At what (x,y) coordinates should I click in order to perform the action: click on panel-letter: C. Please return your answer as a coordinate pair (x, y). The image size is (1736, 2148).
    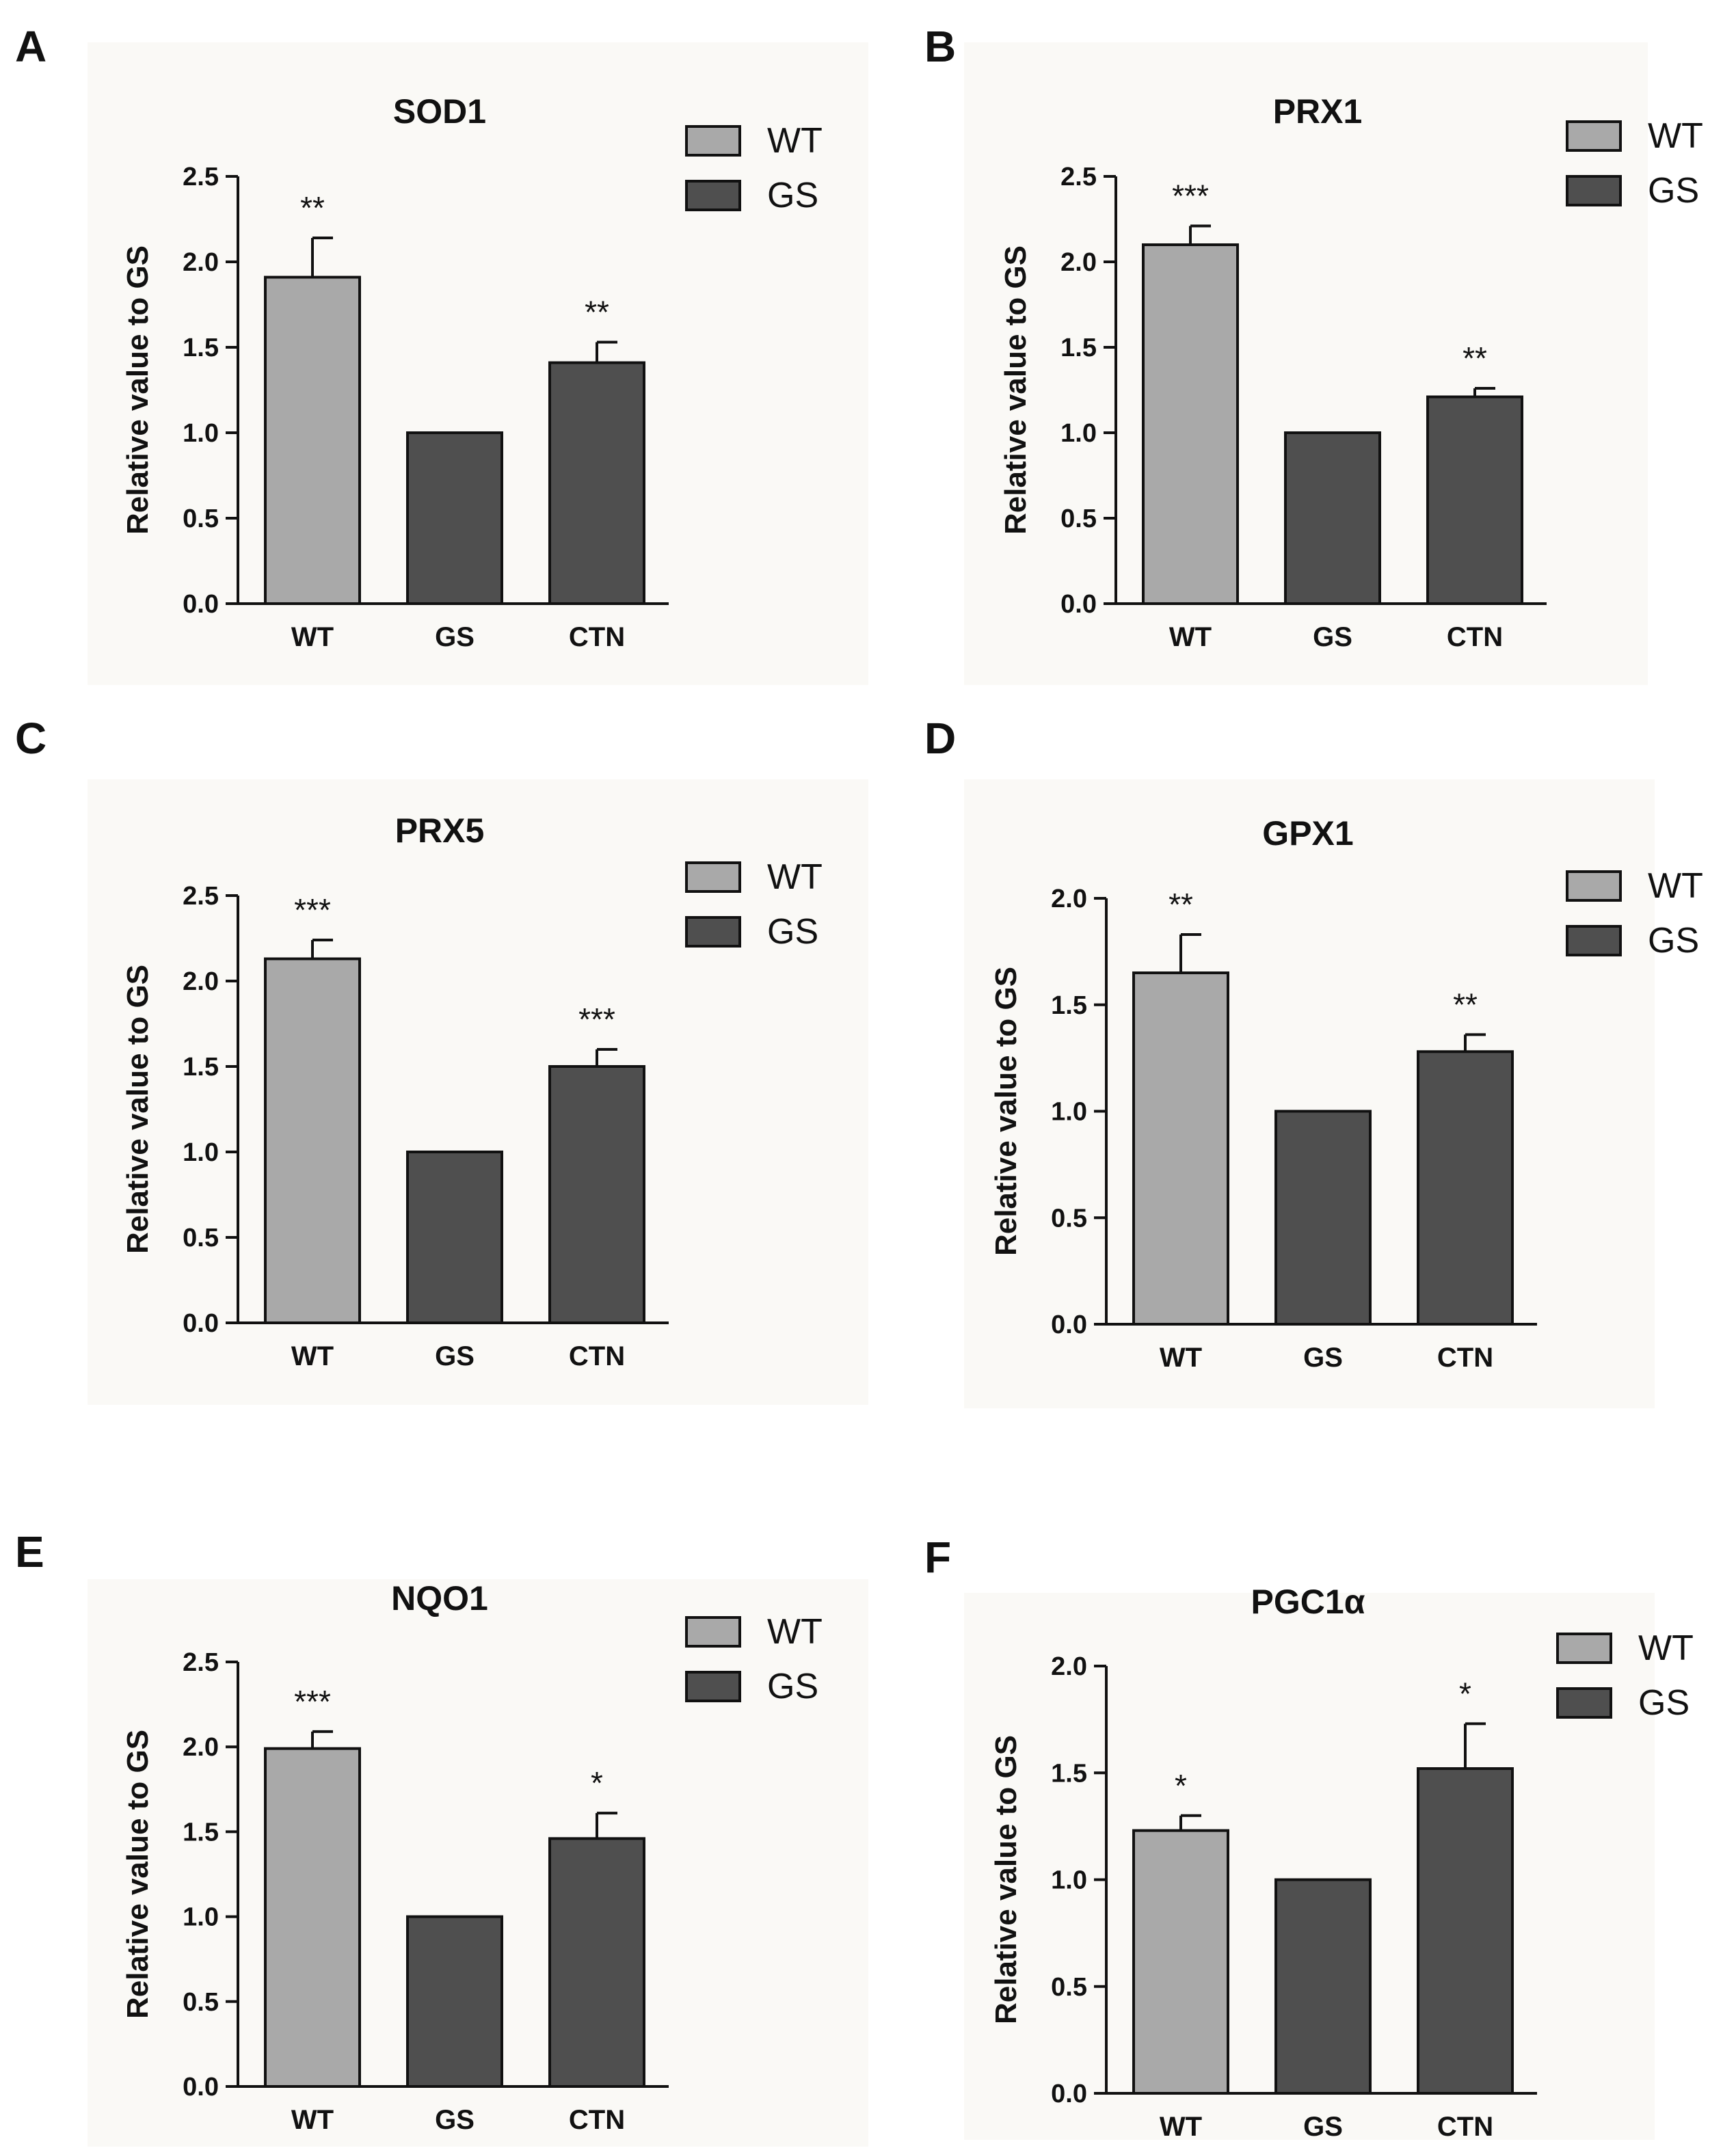
    Looking at the image, I should click on (30, 738).